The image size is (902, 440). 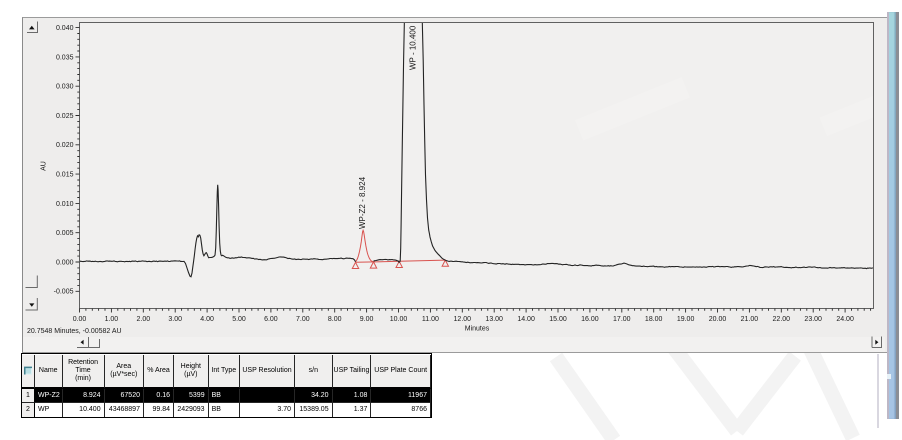 What do you see at coordinates (430, 319) in the screenshot?
I see `svg-text: 11.00` at bounding box center [430, 319].